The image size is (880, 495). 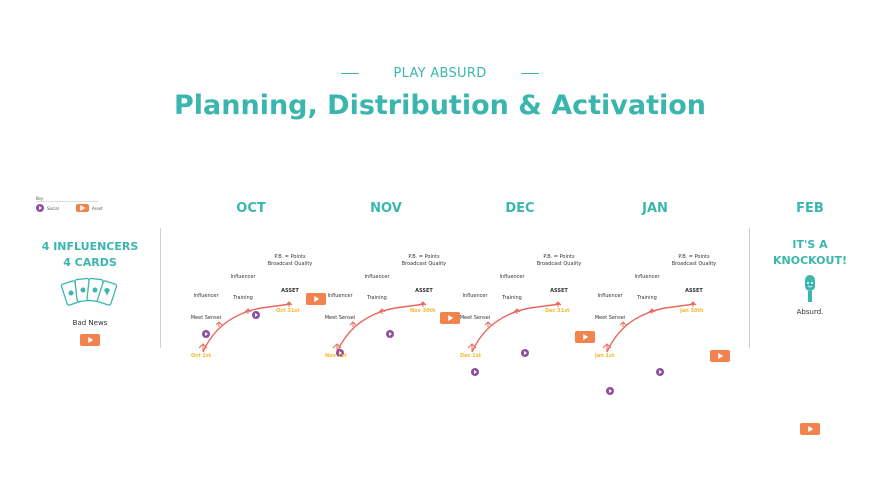 I want to click on start-date-label: Oct 1st, so click(x=201, y=356).